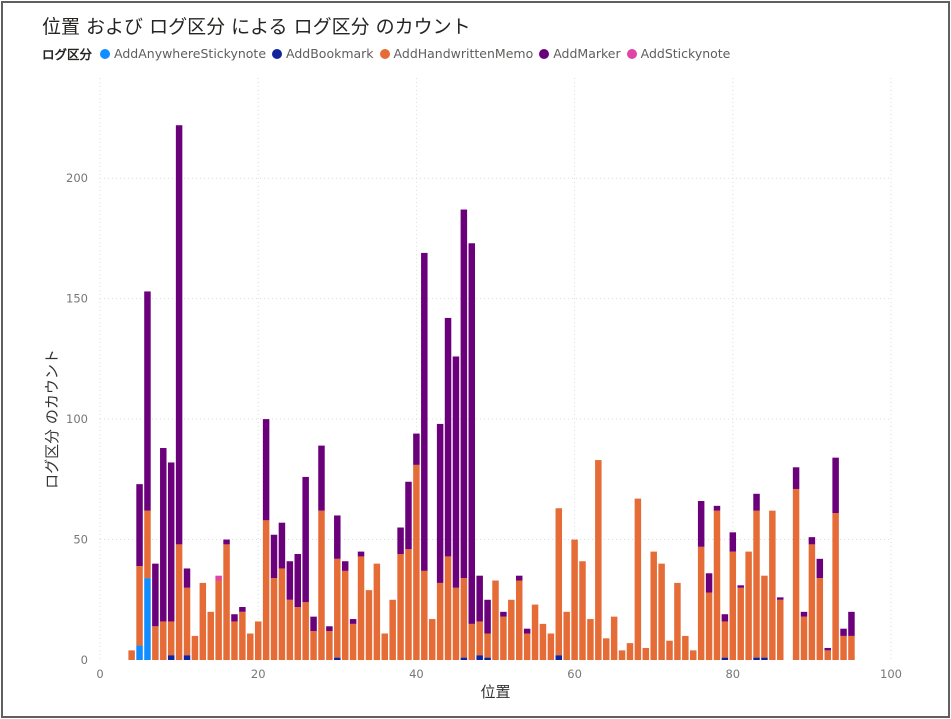  Describe the element at coordinates (52, 419) in the screenshot. I see `y-axis-title: ログ区分 のカウント` at that location.